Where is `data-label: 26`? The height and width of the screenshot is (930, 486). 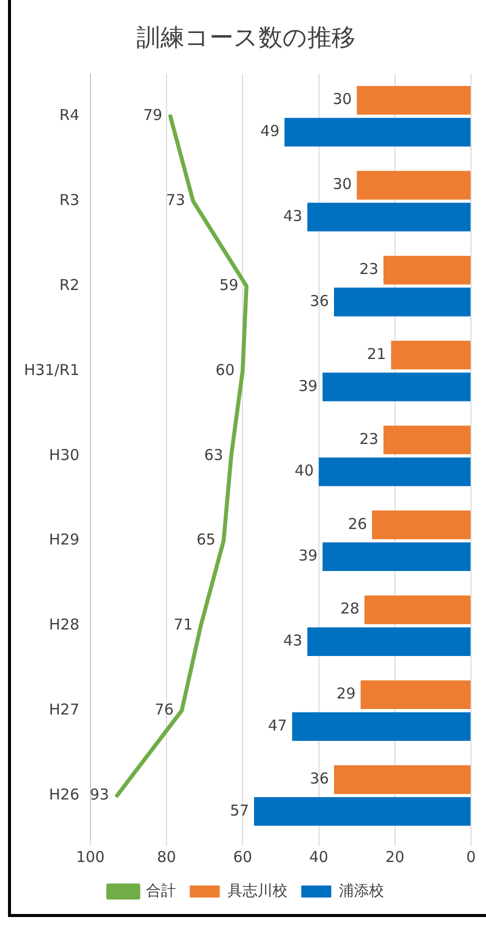
data-label: 26 is located at coordinates (358, 523).